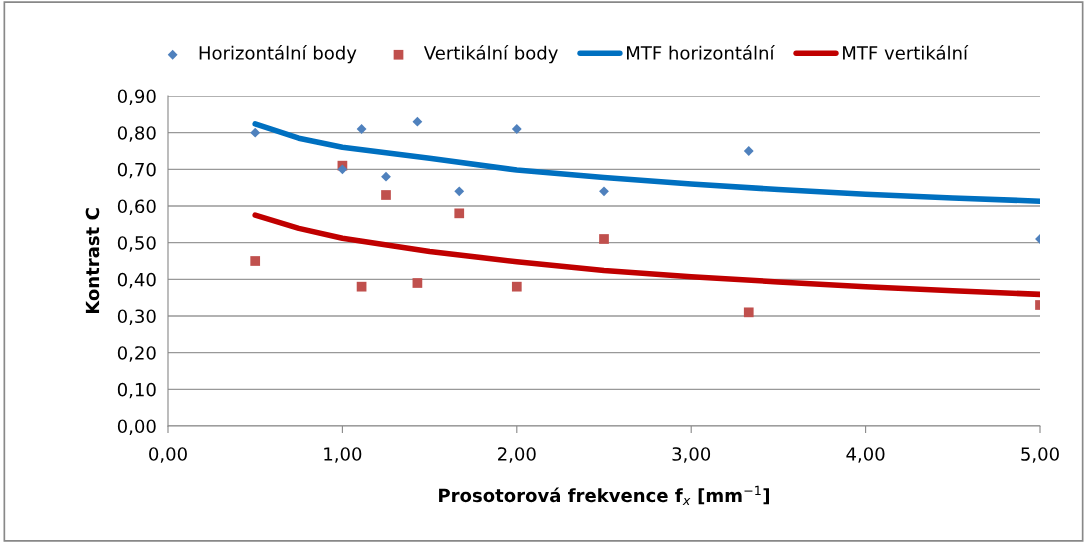 The width and height of the screenshot is (1087, 543). Describe the element at coordinates (136, 427) in the screenshot. I see `y-tick-label: 0,00` at that location.